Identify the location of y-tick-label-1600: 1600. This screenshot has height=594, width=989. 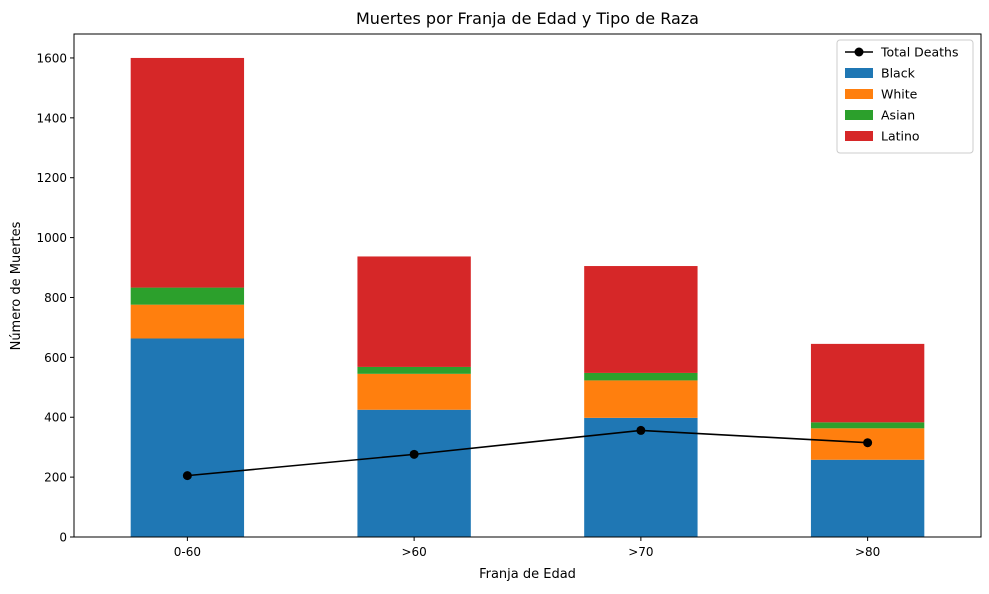
(51, 58).